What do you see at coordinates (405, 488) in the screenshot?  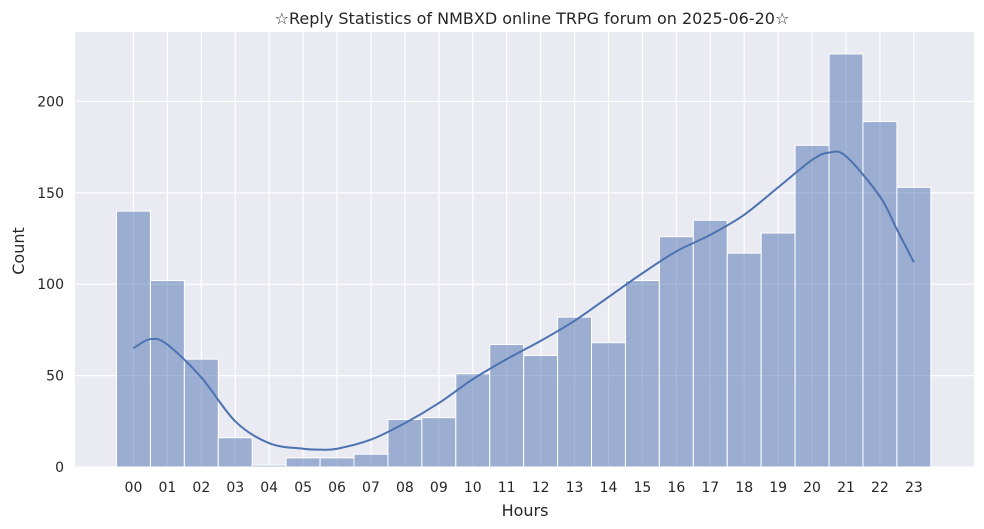 I see `x-tick-label: 08` at bounding box center [405, 488].